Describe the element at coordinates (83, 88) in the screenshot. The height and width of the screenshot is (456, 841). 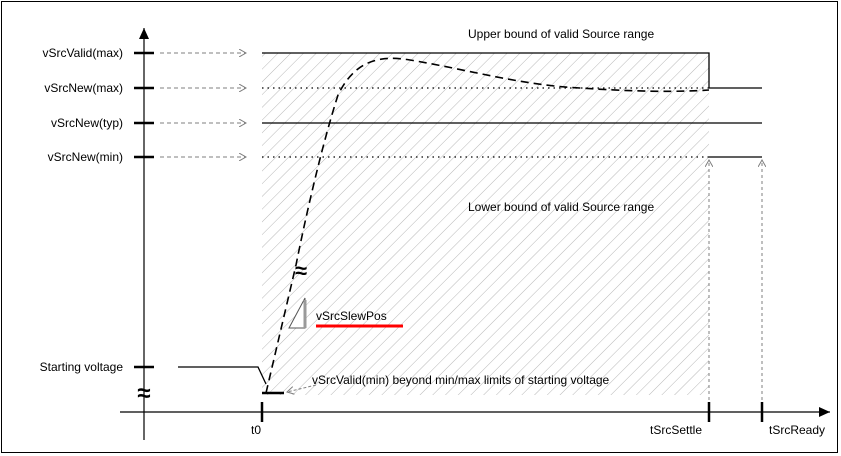
I see `label-vsrcnew-max: vSrcNew(max)` at that location.